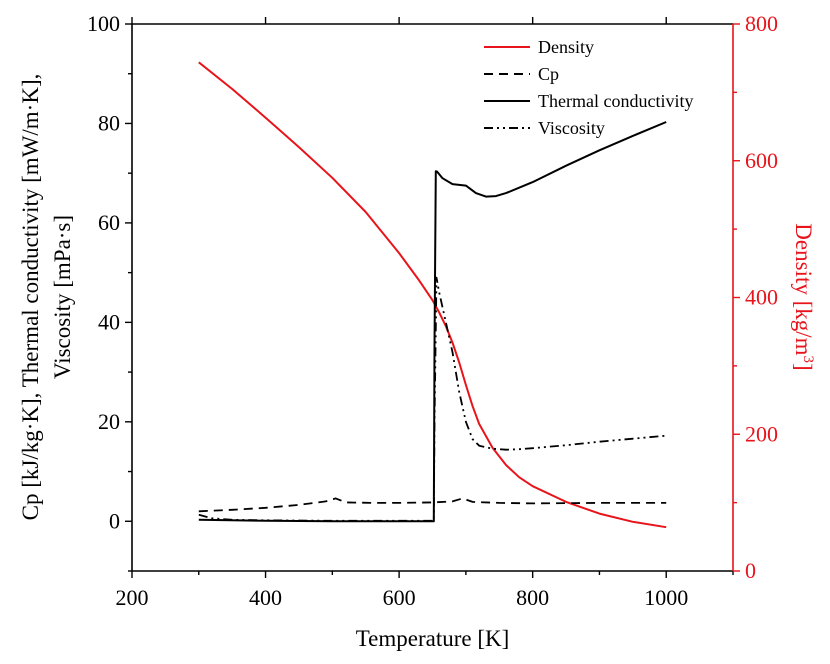 The image size is (830, 664). I want to click on legend-label-viscosity: Viscosity, so click(571, 128).